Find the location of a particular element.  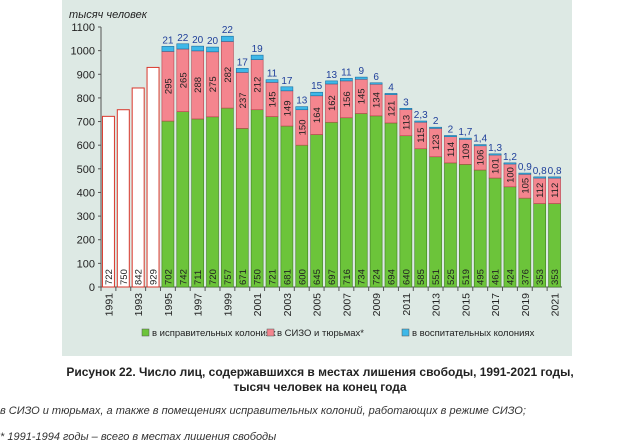

data-label-colonies: 757 is located at coordinates (228, 277).